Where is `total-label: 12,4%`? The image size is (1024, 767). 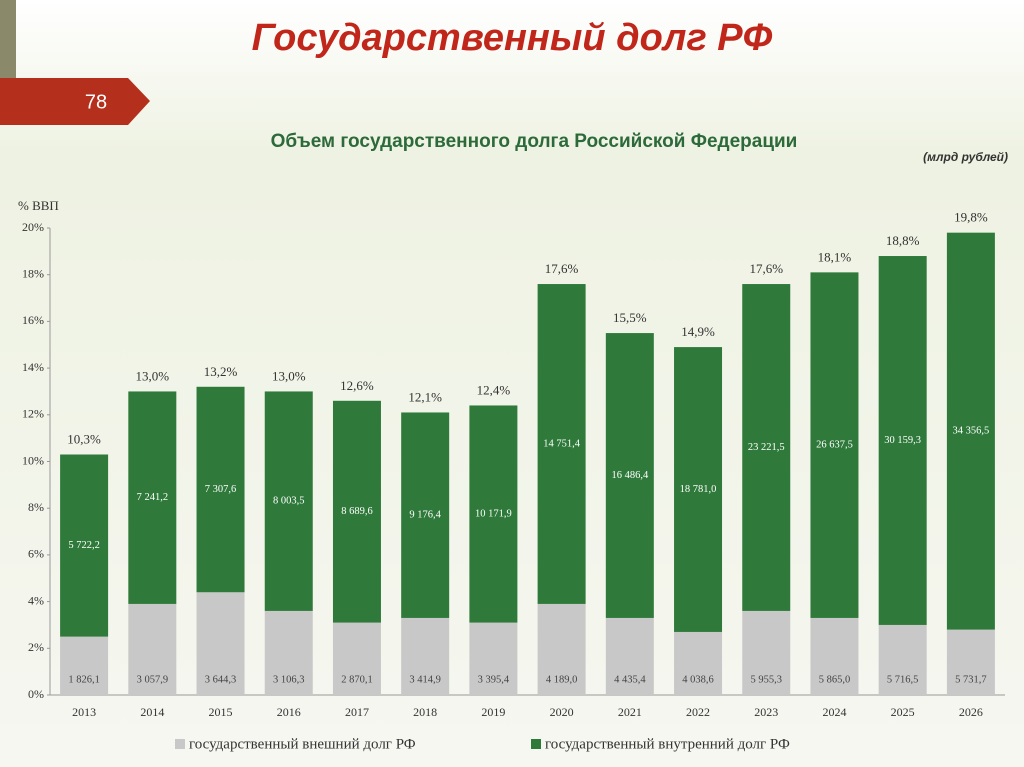 total-label: 12,4% is located at coordinates (494, 389).